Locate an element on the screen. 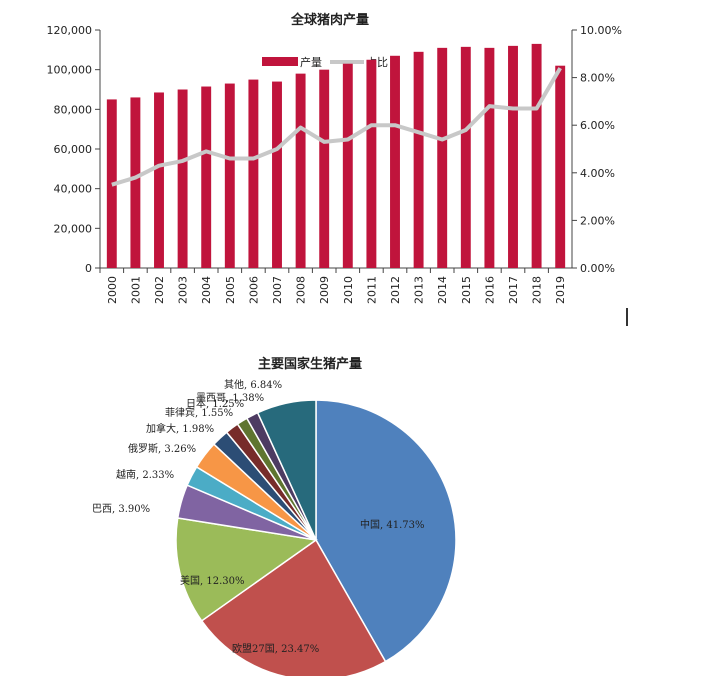  y-right-tick-label: 0.00% is located at coordinates (597, 268).